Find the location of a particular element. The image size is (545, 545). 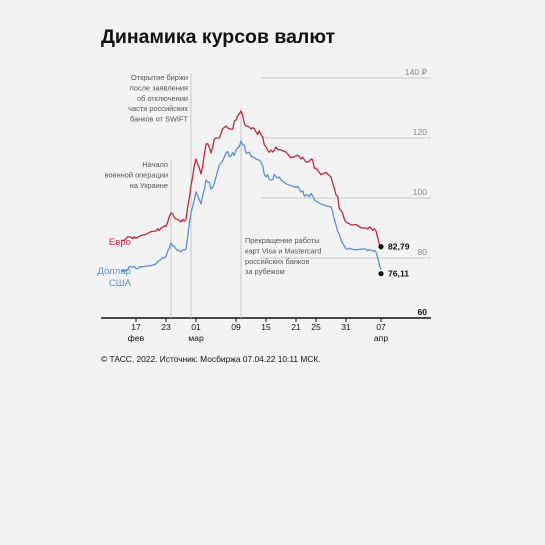

annotation-text: военной операции is located at coordinates (136, 174).